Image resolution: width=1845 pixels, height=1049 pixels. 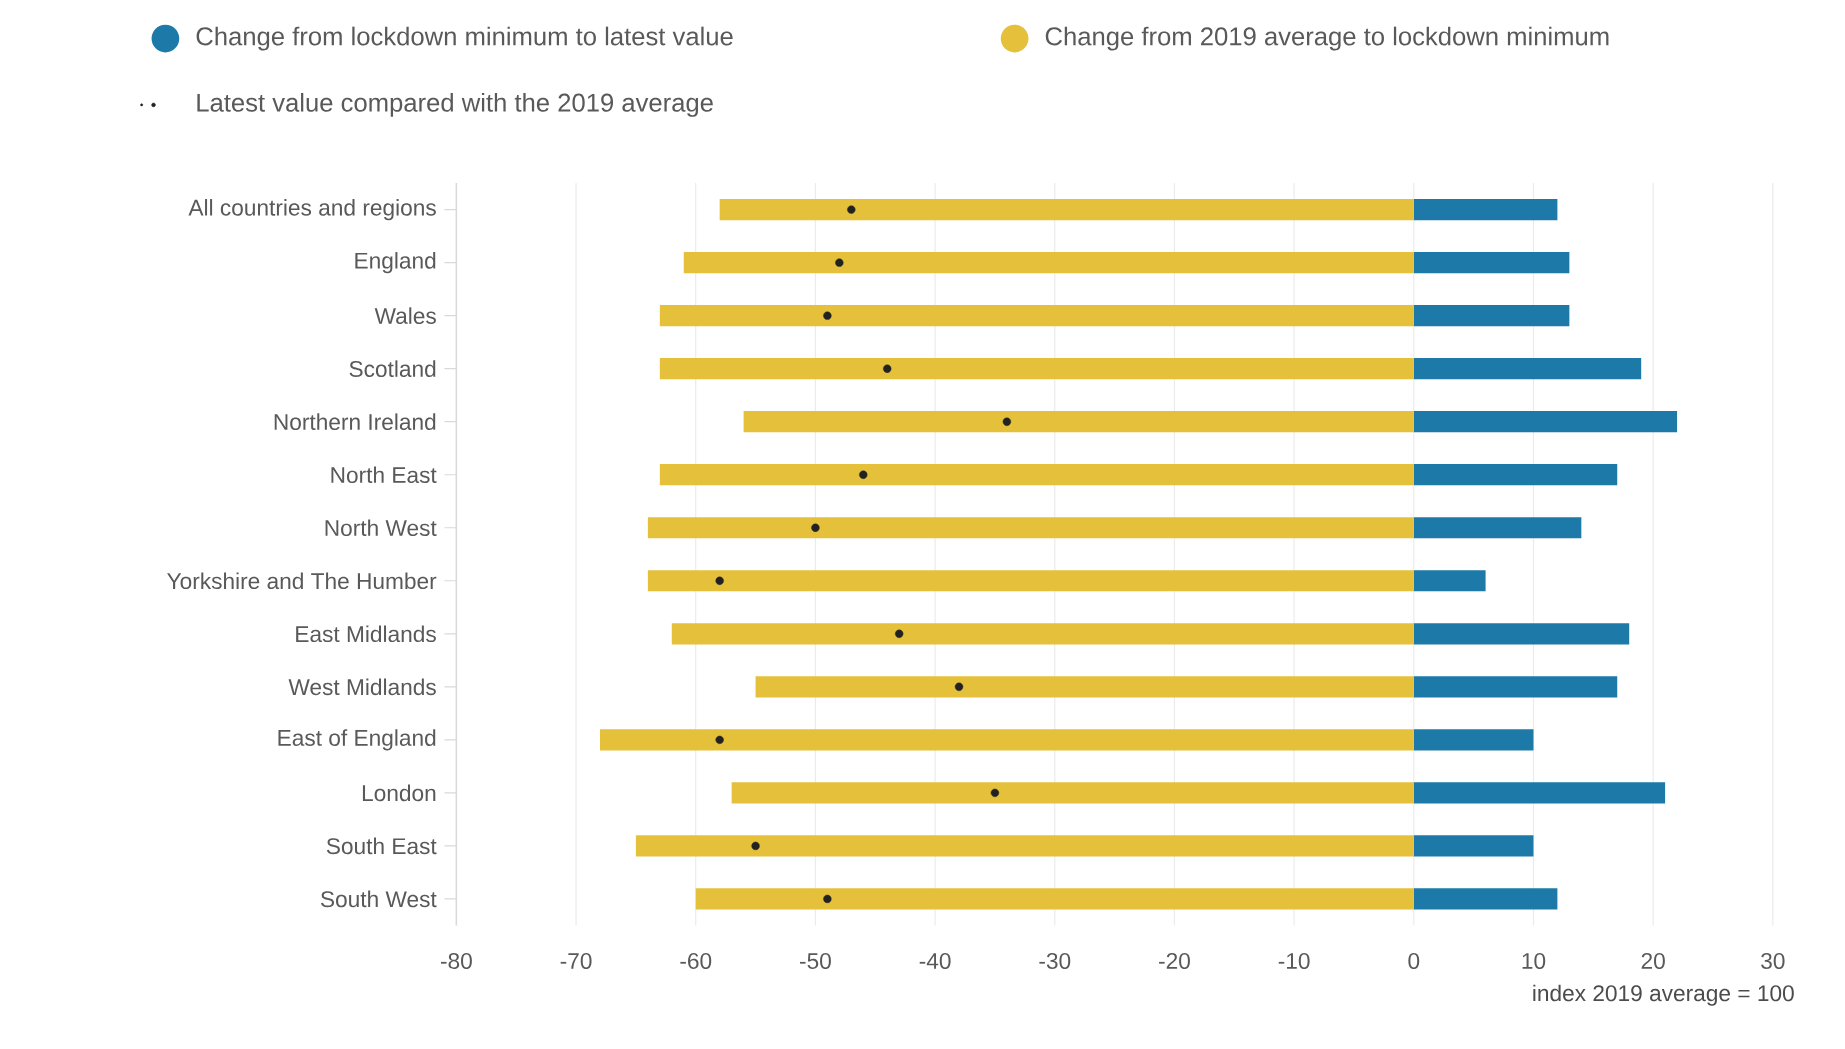 I want to click on legend-label: Latest value compared with the 2019 average, so click(x=455, y=104).